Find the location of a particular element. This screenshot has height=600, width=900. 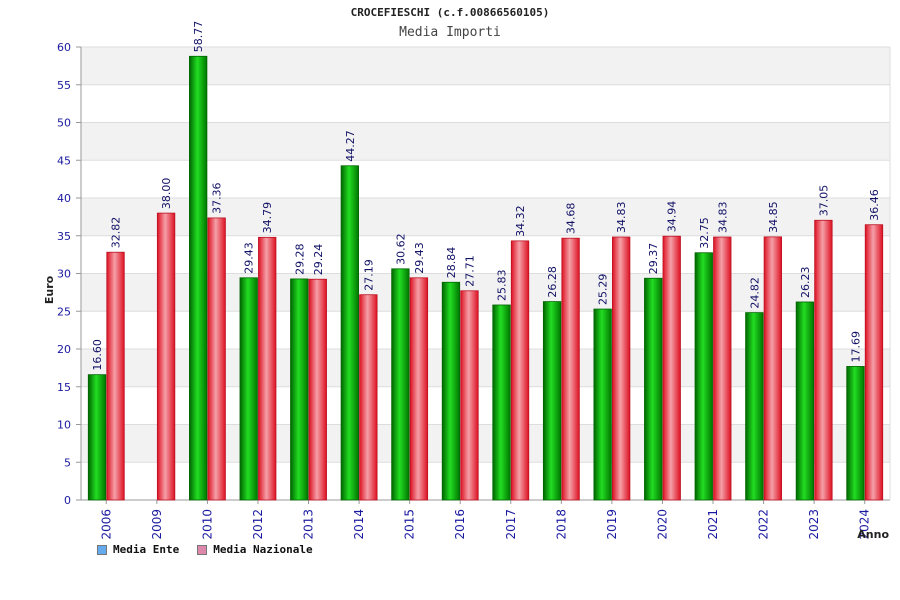

x-tick-label: 2019 is located at coordinates (612, 524).